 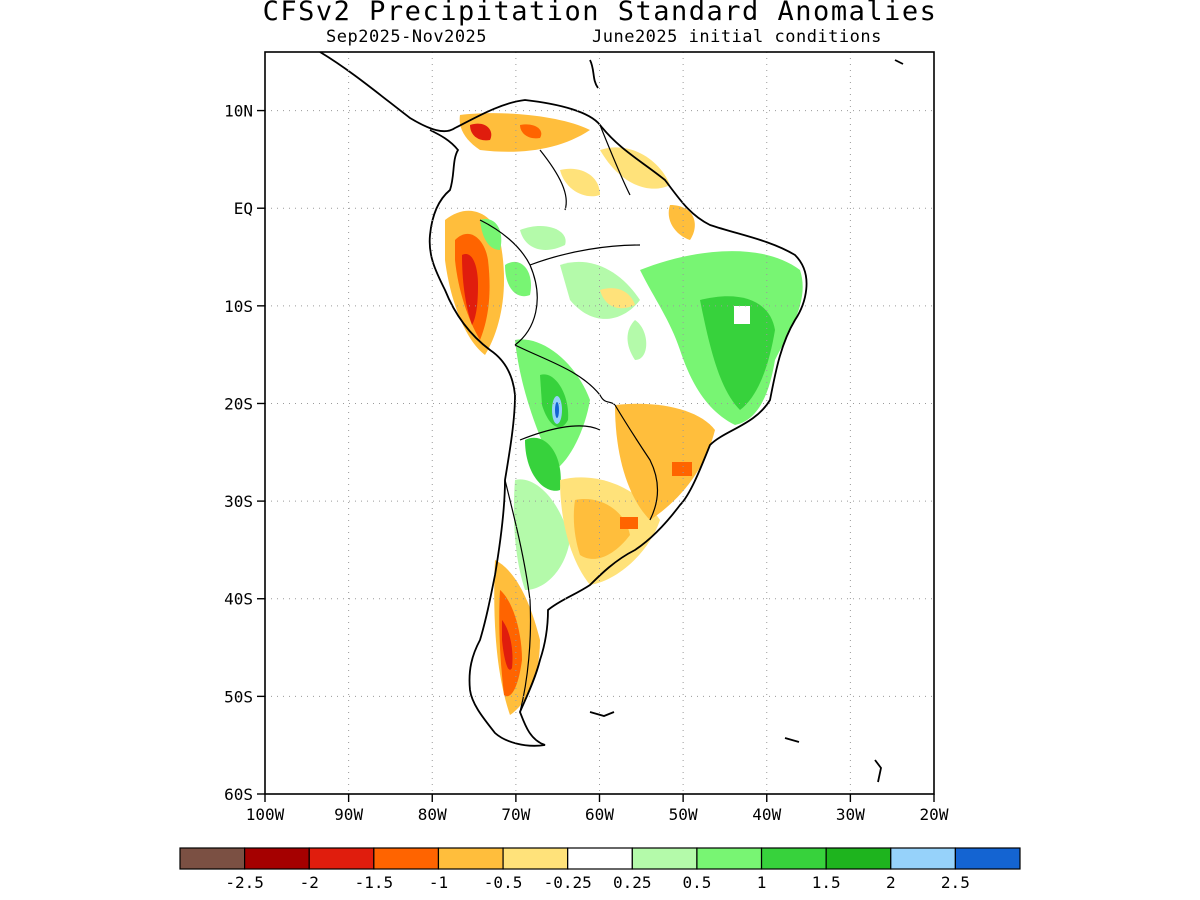 What do you see at coordinates (238, 501) in the screenshot?
I see `y-tick-label: 30S` at bounding box center [238, 501].